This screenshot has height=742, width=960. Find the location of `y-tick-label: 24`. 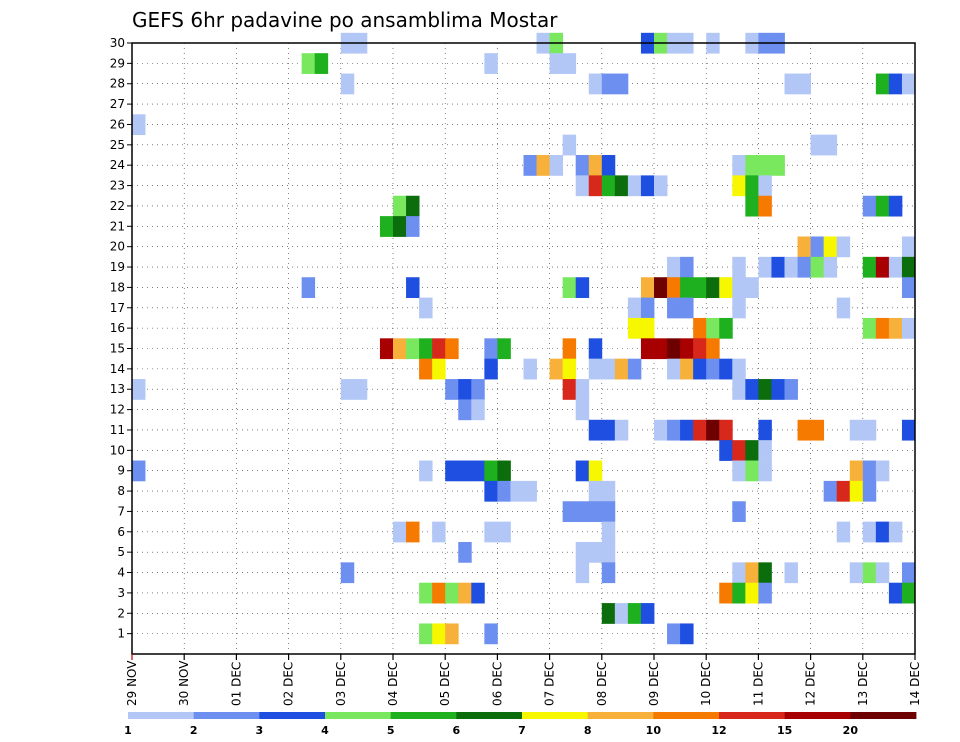

y-tick-label: 24 is located at coordinates (117, 165).